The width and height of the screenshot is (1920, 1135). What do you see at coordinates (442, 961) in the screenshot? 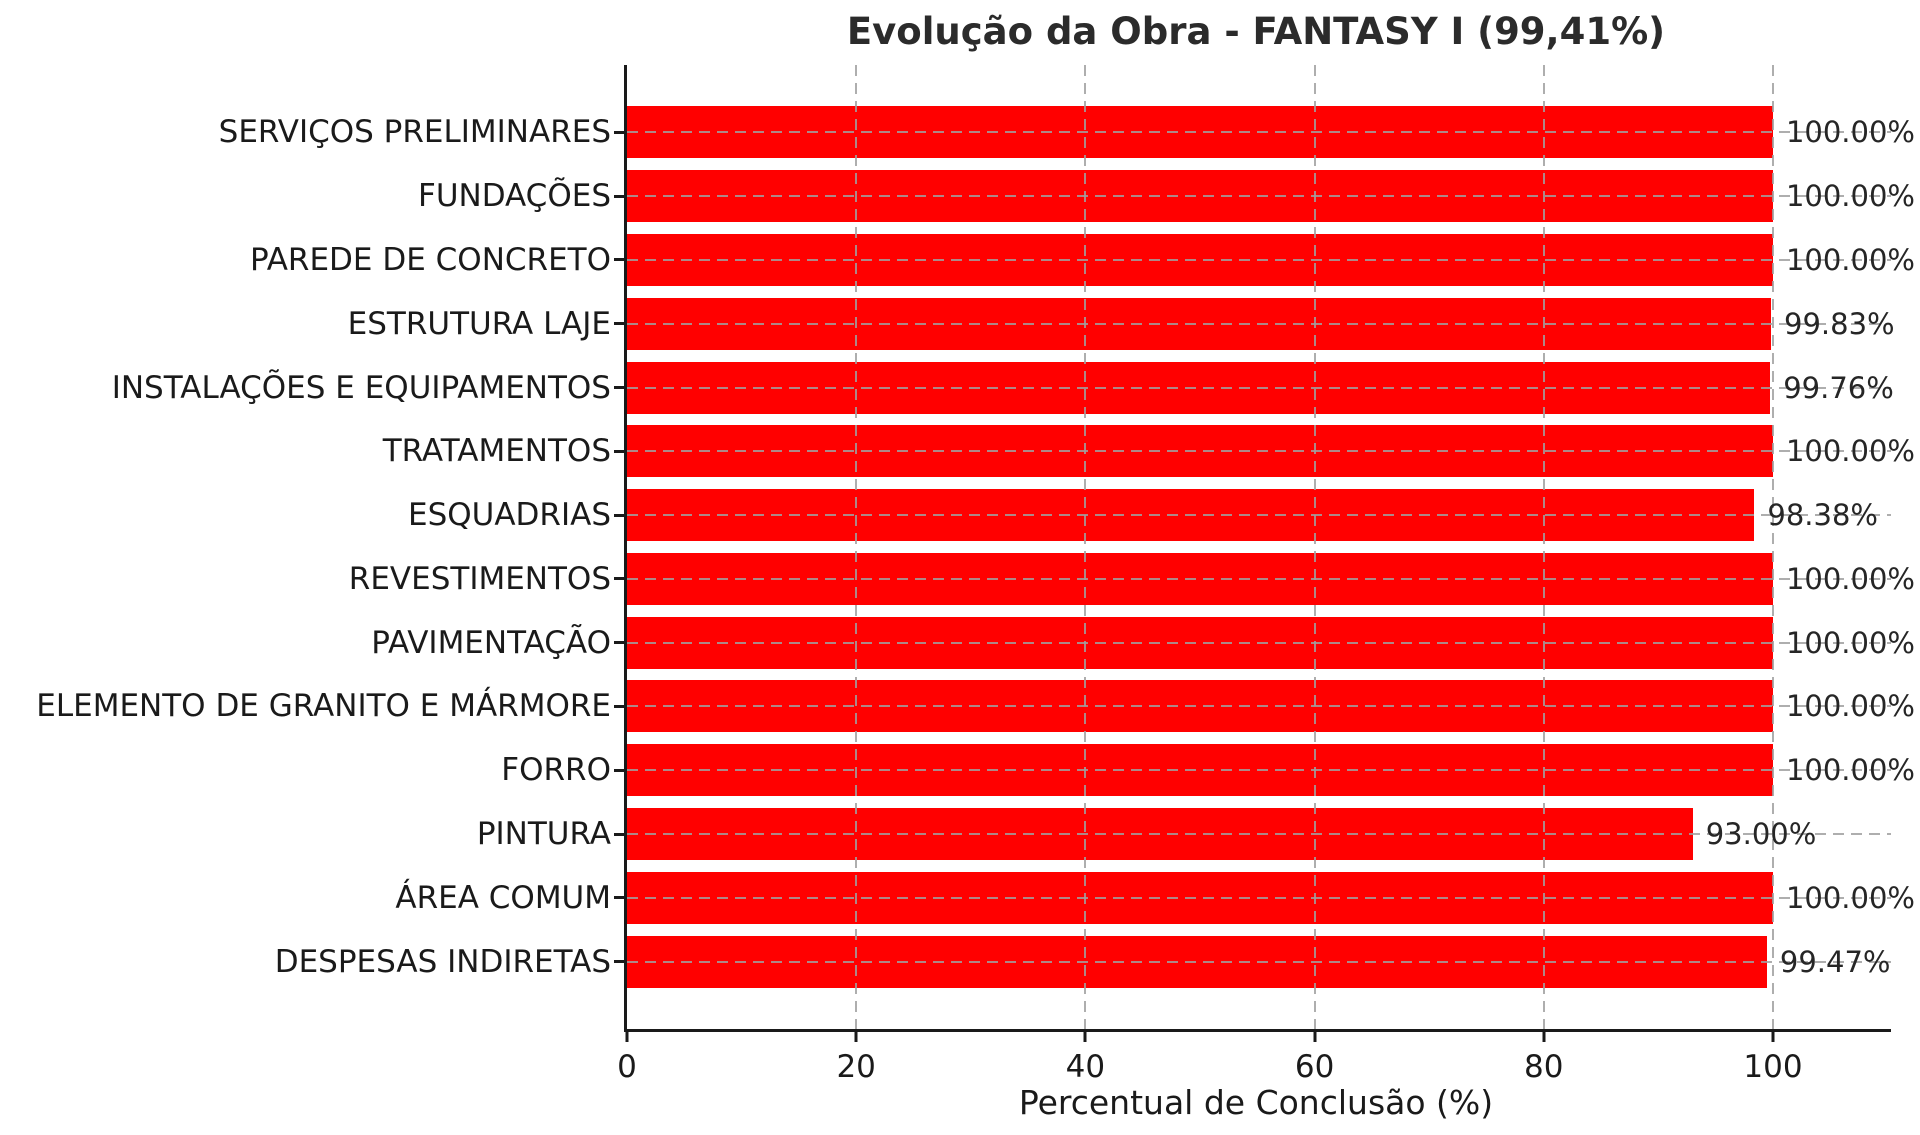
I see `category-label: DESPESAS INDIRETAS` at bounding box center [442, 961].